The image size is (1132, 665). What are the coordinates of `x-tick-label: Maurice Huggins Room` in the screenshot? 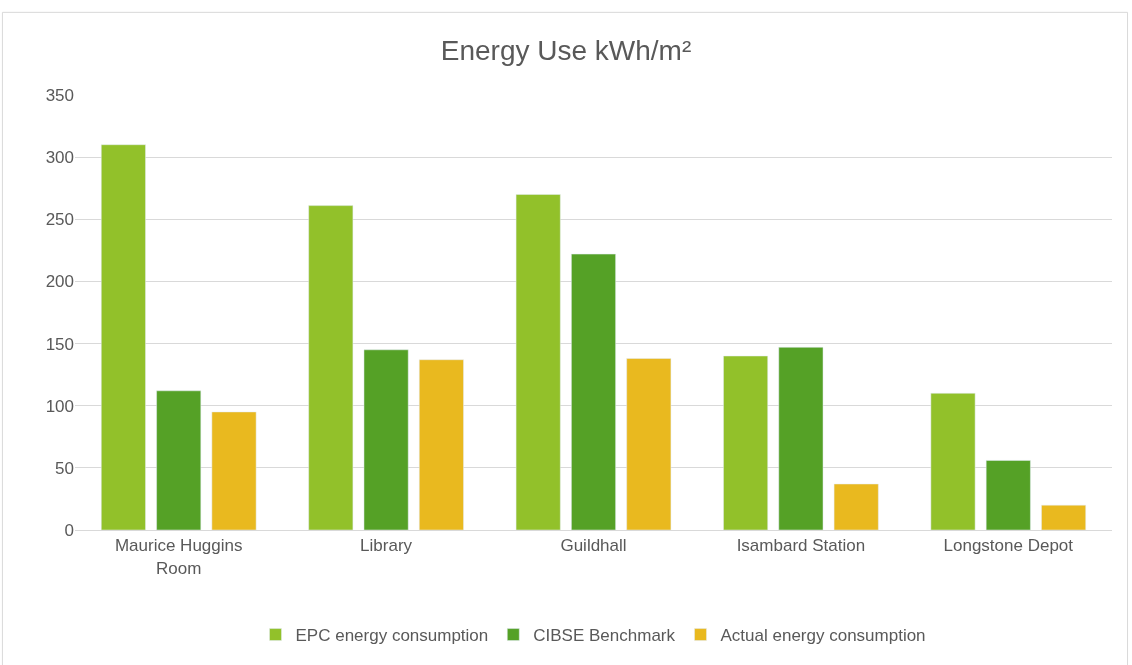 It's located at (178, 557).